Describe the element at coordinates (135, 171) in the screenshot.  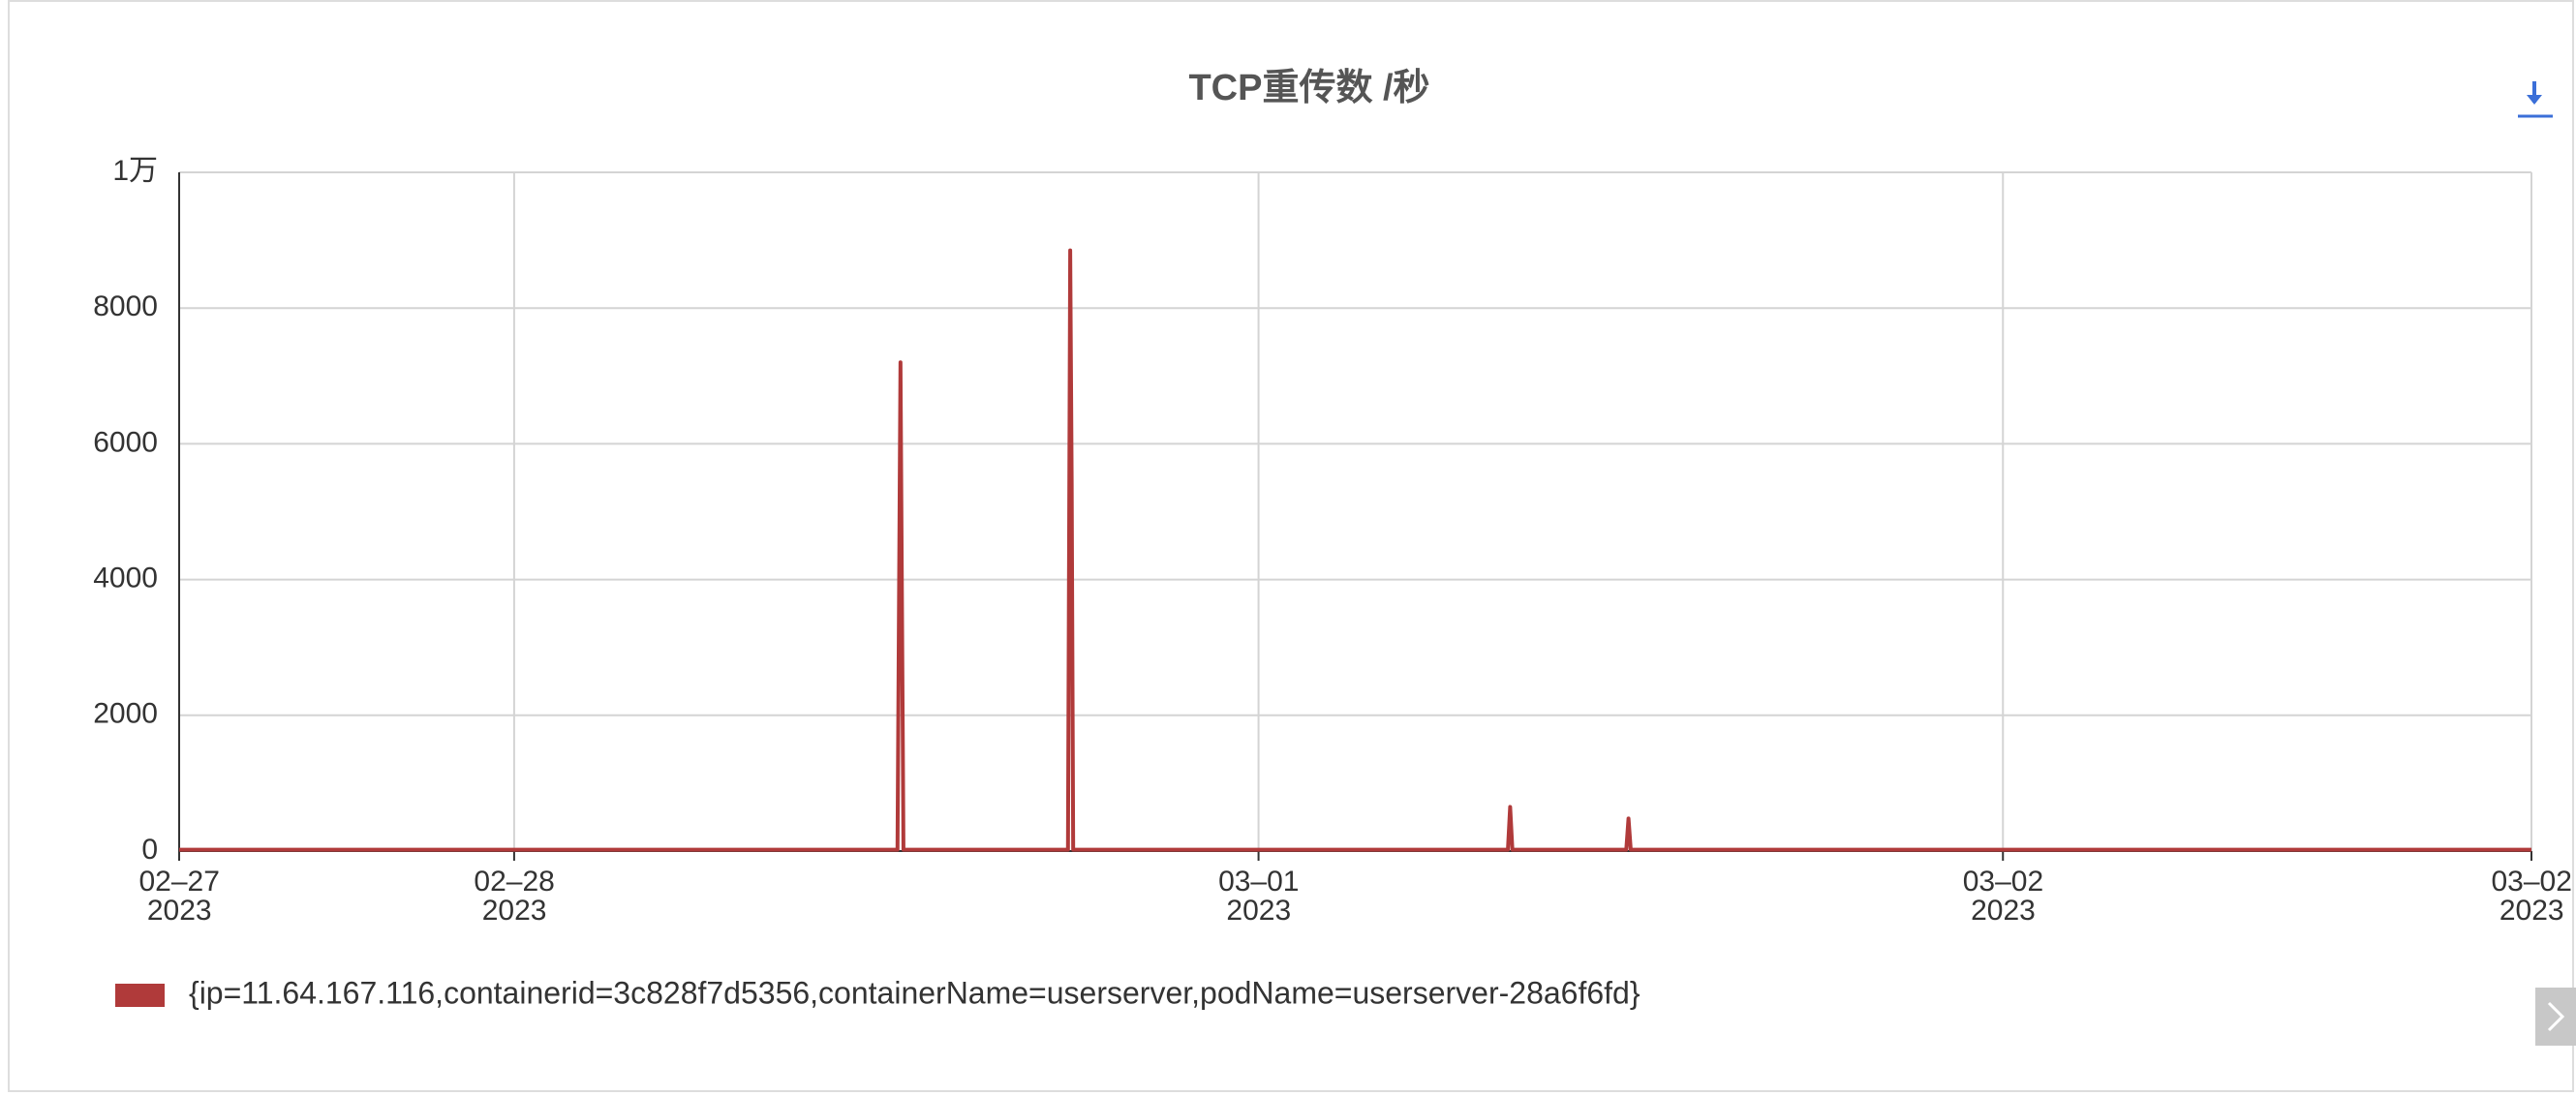
I see `y-tick-label: 1万` at that location.